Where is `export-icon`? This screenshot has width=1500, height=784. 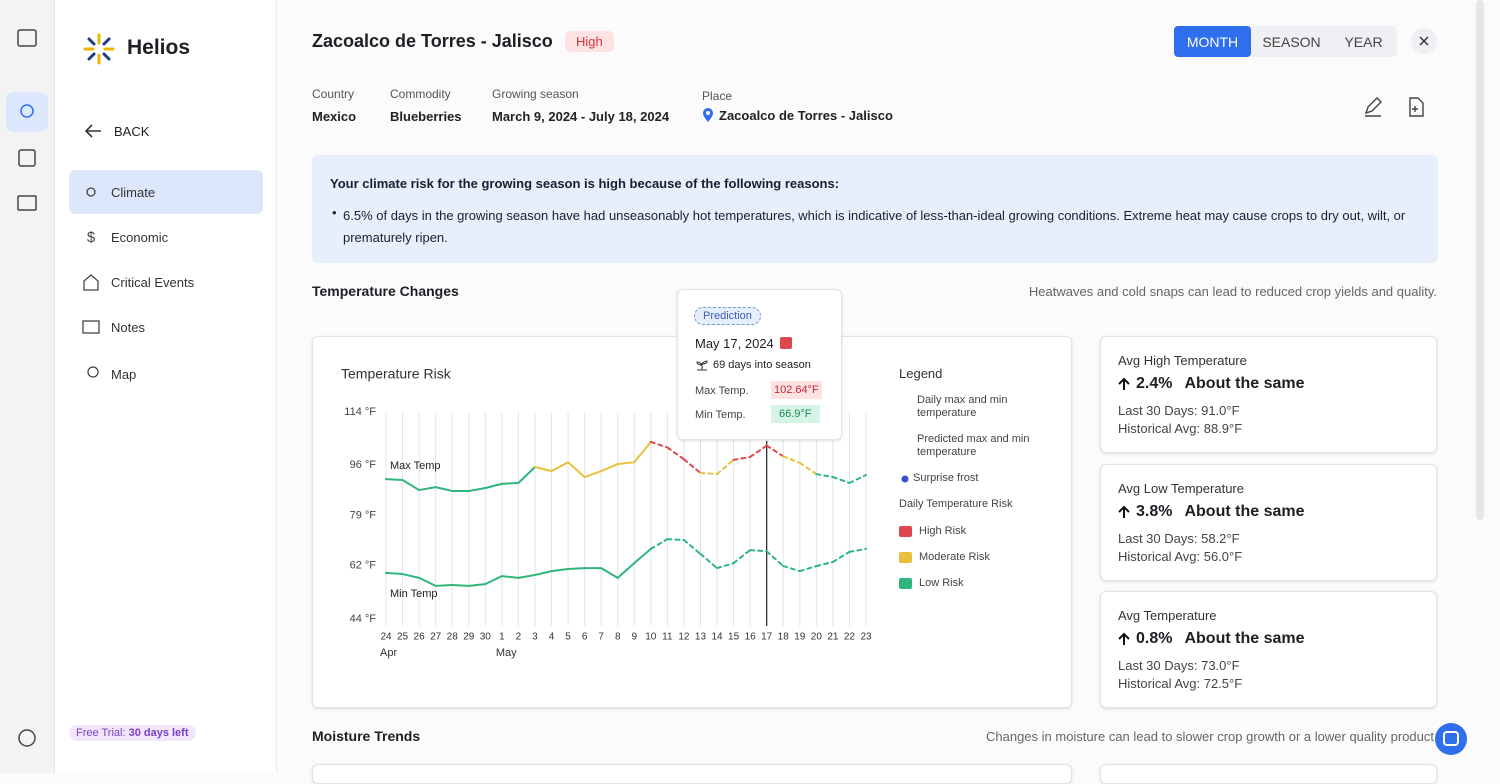 export-icon is located at coordinates (1416, 107).